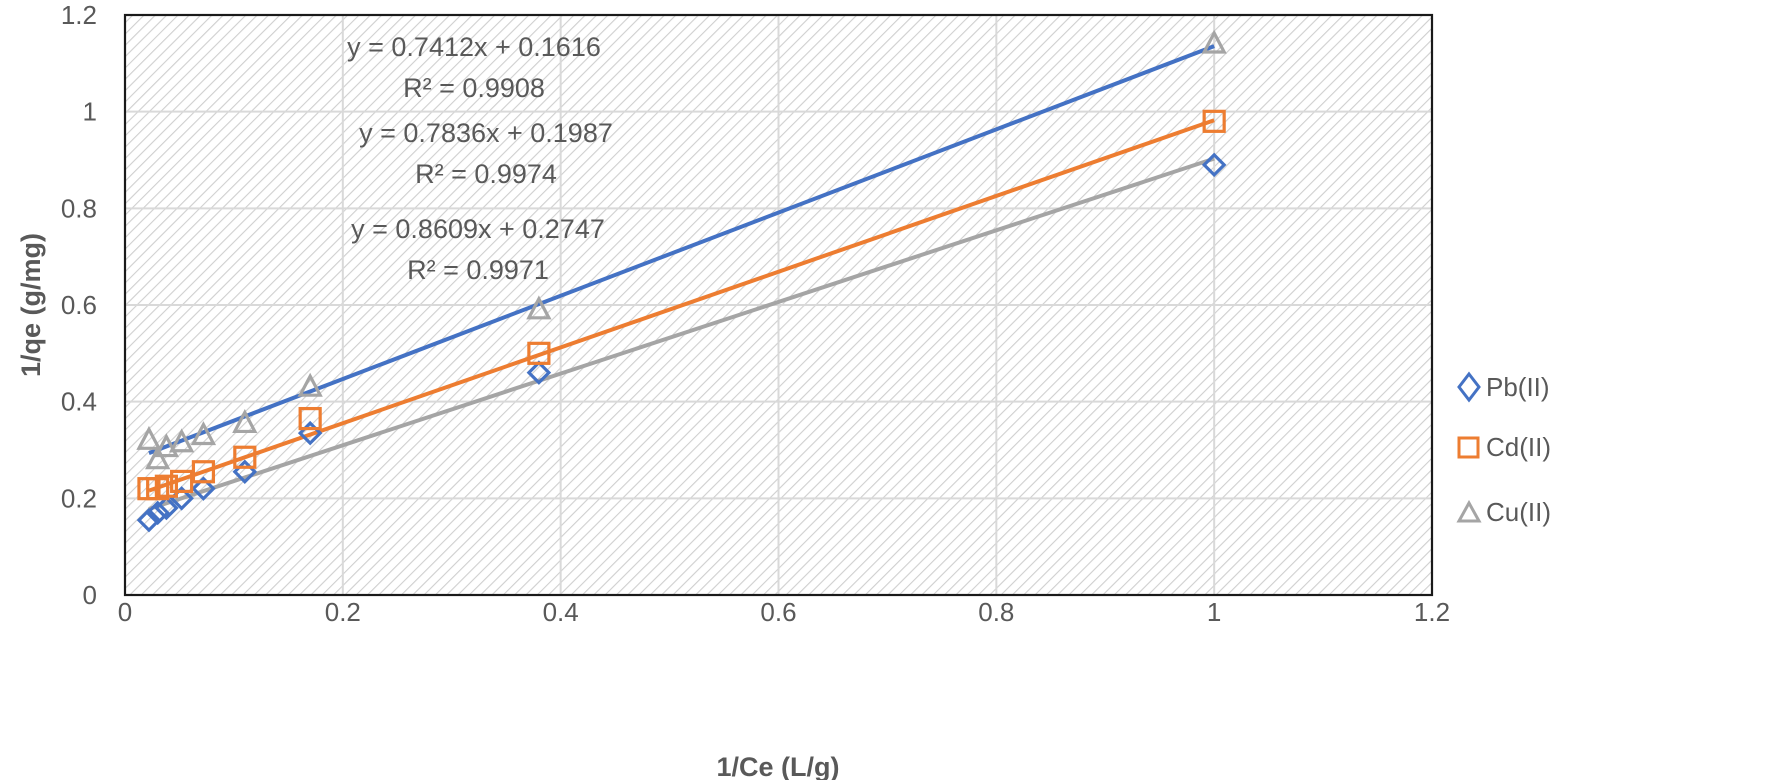 This screenshot has width=1770, height=780. What do you see at coordinates (79, 15) in the screenshot?
I see `y-tick-label: 1.2` at bounding box center [79, 15].